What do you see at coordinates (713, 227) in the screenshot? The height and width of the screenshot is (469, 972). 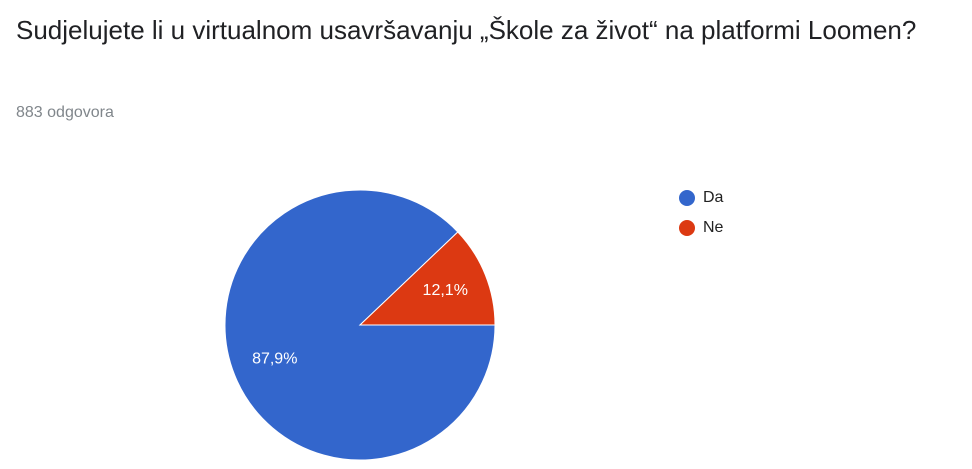 I see `legend-label: Ne` at bounding box center [713, 227].